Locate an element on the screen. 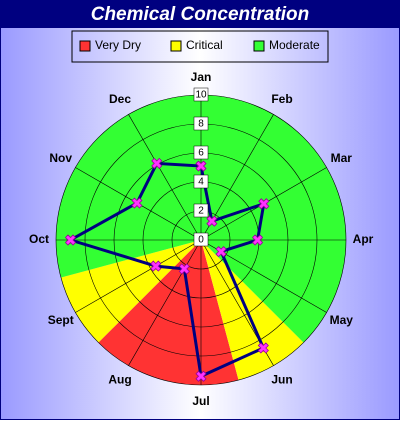 Image resolution: width=400 pixels, height=425 pixels. y-tick-label: 2 is located at coordinates (201, 211).